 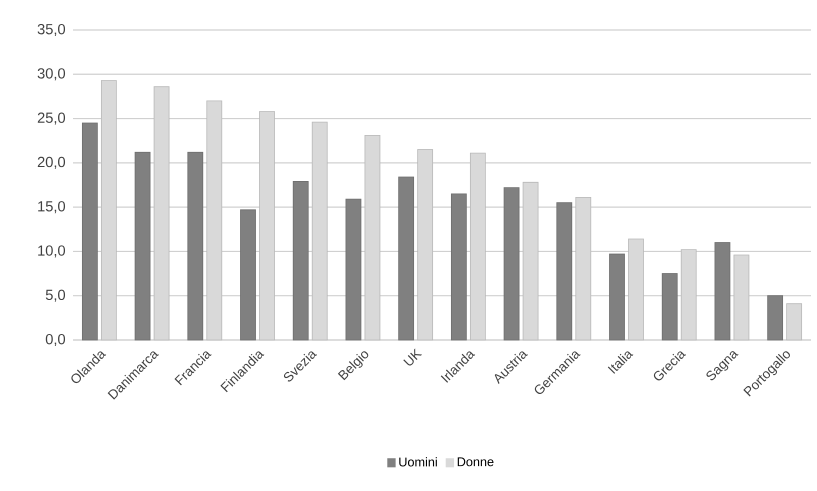 What do you see at coordinates (52, 207) in the screenshot?
I see `y-tick-label: 15,0` at bounding box center [52, 207].